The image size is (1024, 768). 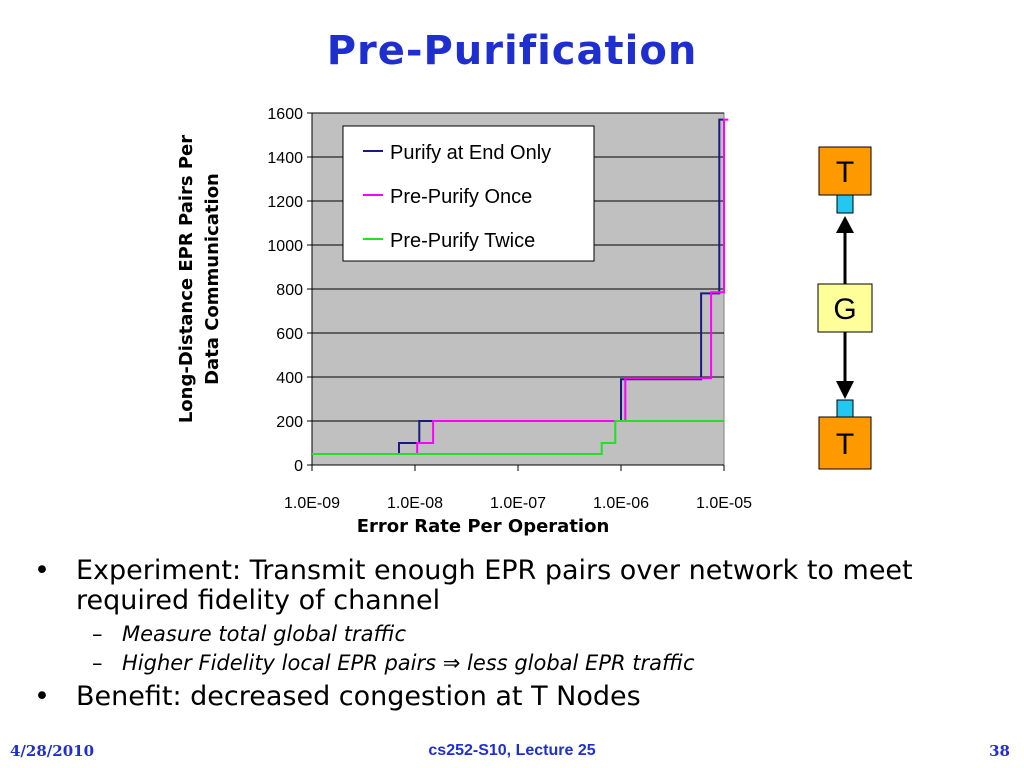 What do you see at coordinates (289, 422) in the screenshot?
I see `y-tick-label: 200` at bounding box center [289, 422].